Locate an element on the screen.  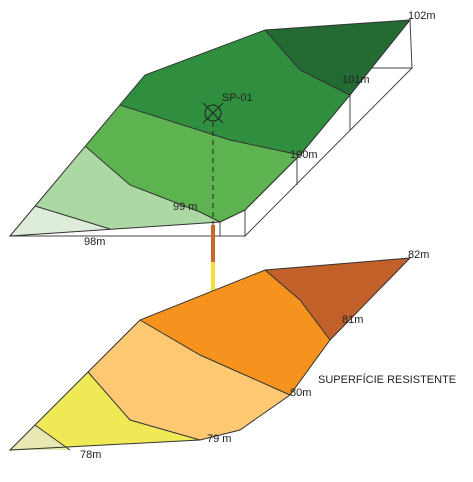
contour-label: 99 m is located at coordinates (185, 207).